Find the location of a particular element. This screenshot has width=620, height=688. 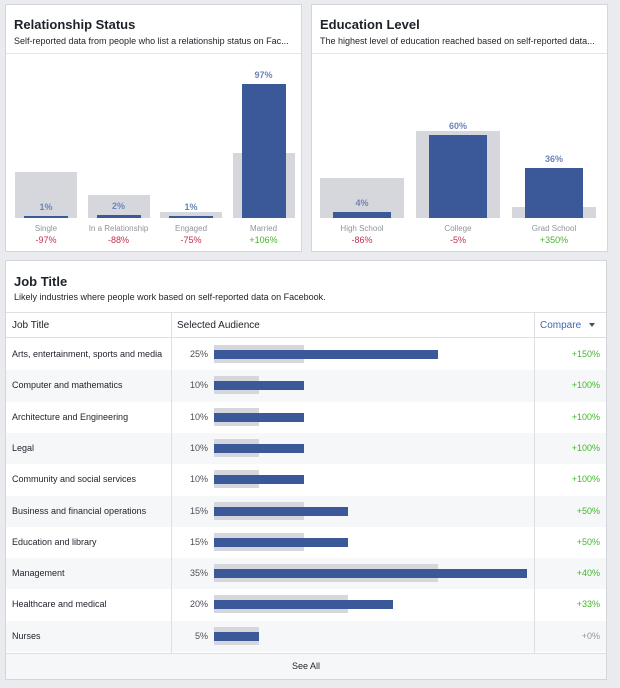

relationship-compare-value: -75% is located at coordinates (191, 240).